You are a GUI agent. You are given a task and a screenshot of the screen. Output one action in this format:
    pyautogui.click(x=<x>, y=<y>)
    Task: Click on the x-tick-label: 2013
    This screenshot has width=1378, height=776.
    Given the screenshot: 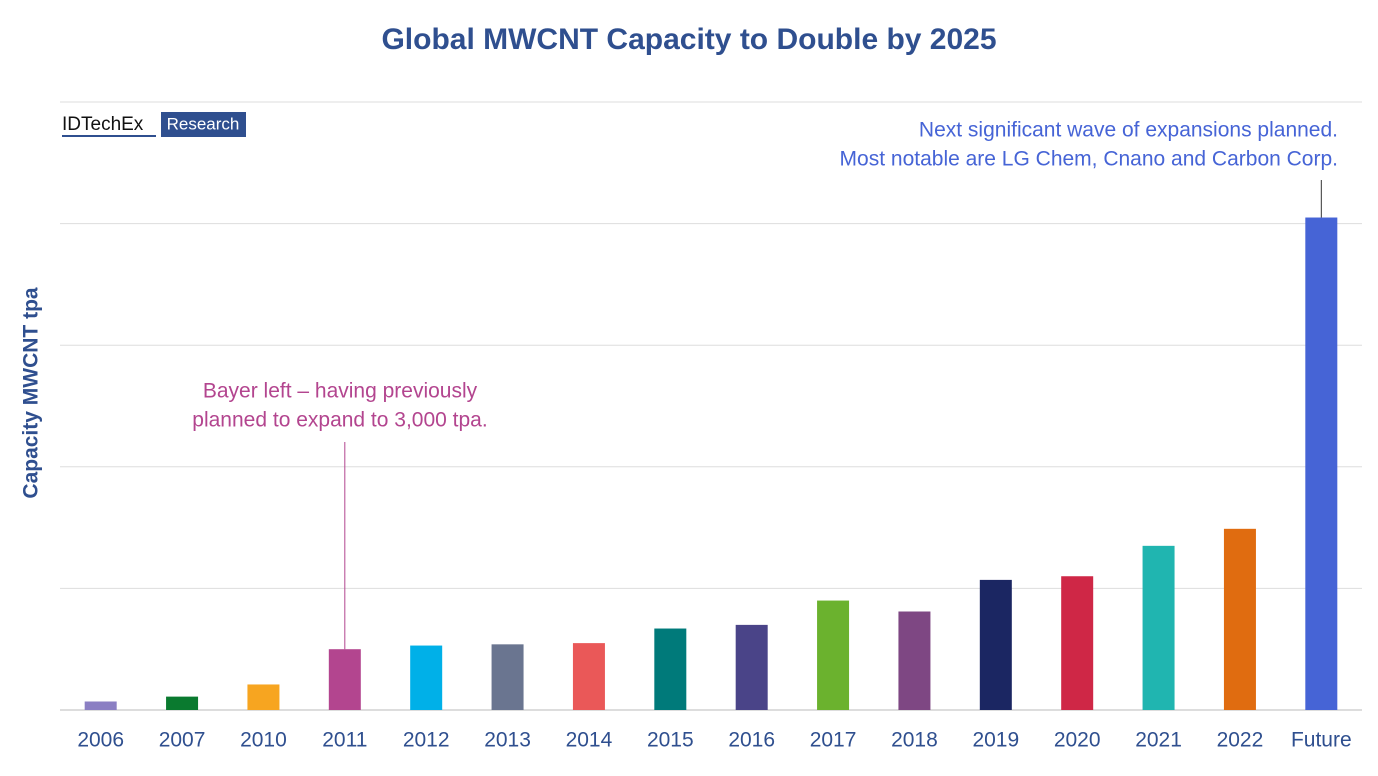 What is the action you would take?
    pyautogui.click(x=507, y=740)
    